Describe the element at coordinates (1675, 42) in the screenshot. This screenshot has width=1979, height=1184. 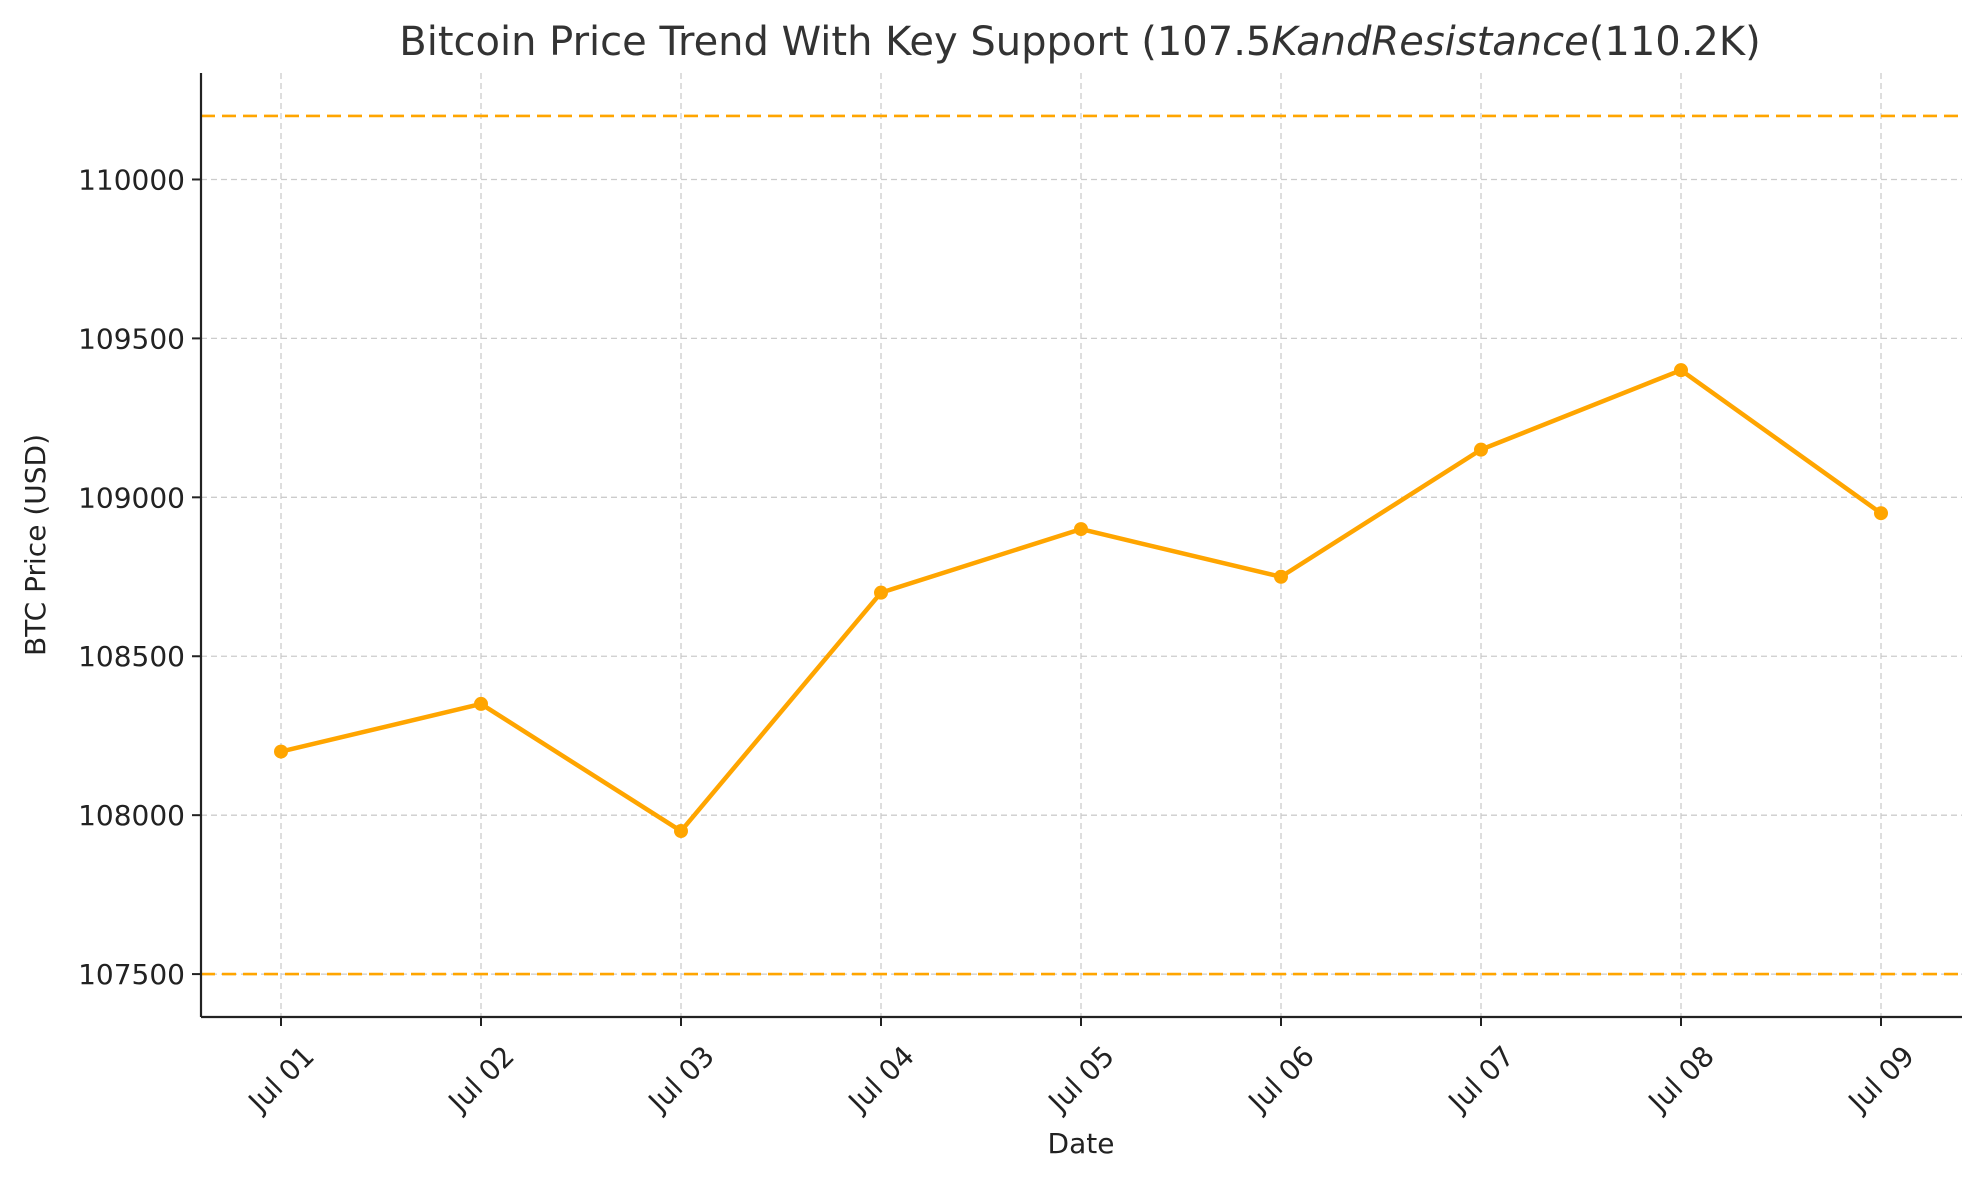
I see `chart-title-end: (110.2K)` at that location.